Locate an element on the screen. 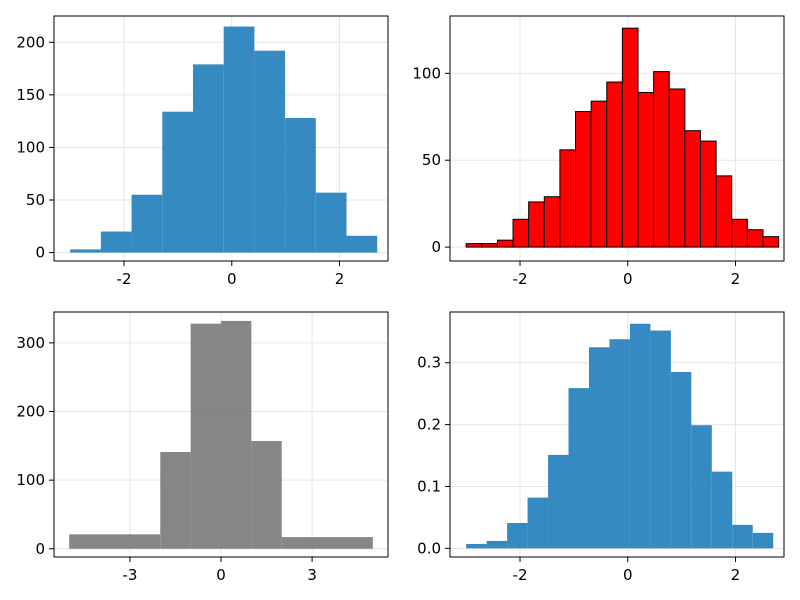  y-tick-label: 0.1 is located at coordinates (429, 486).